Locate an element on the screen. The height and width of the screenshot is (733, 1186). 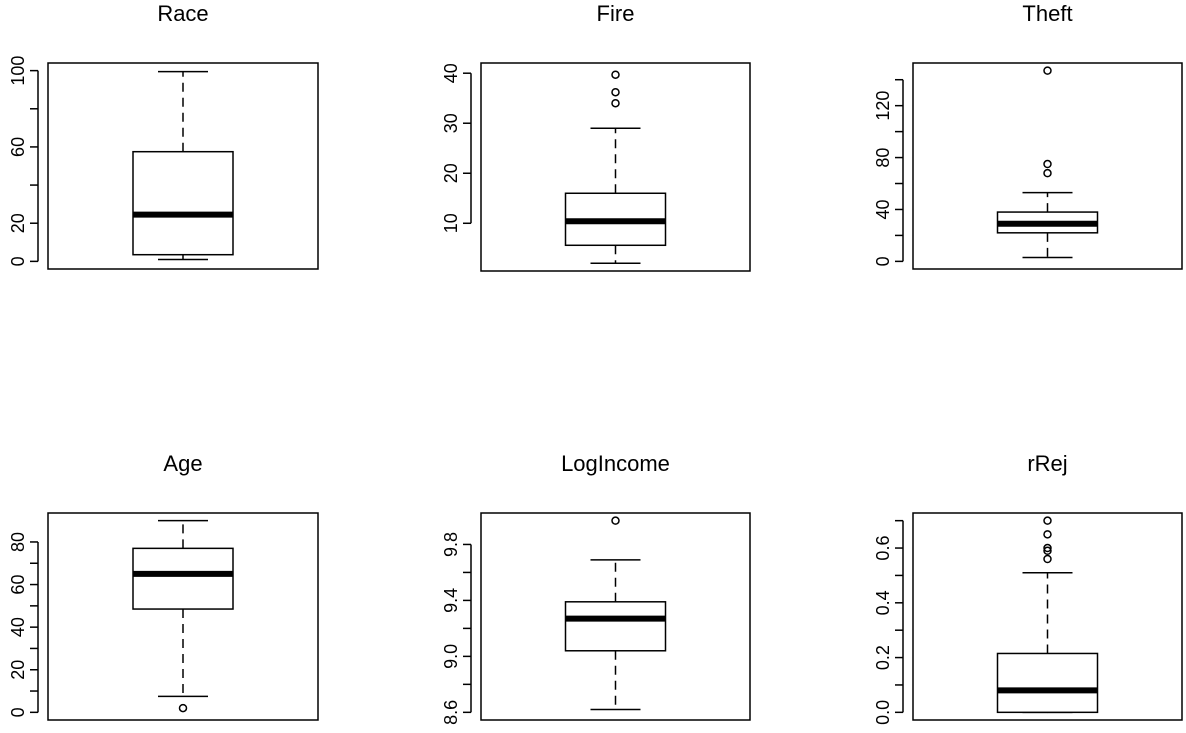
boxplot-panel-theft: Theft 0 40 80 120 is located at coordinates (1028, 135).